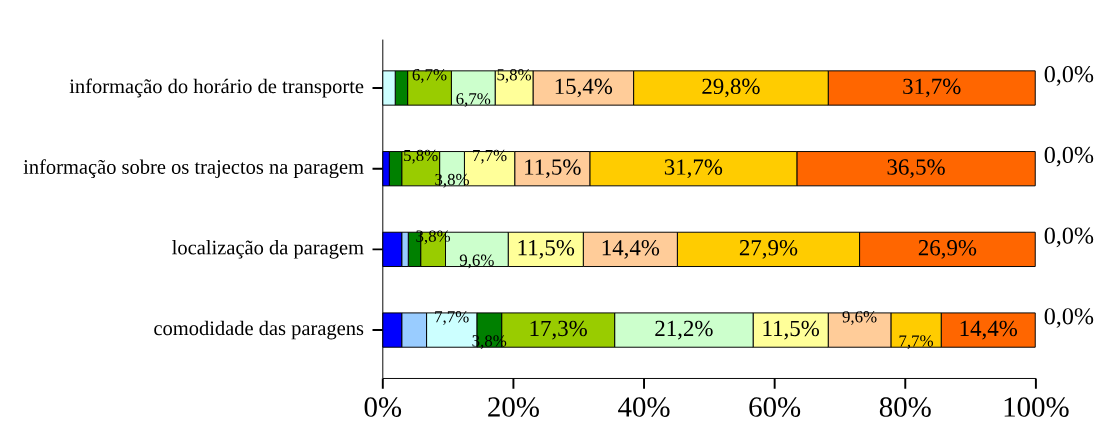 The height and width of the screenshot is (437, 1102). What do you see at coordinates (644, 407) in the screenshot?
I see `x-tick-label: 40%` at bounding box center [644, 407].